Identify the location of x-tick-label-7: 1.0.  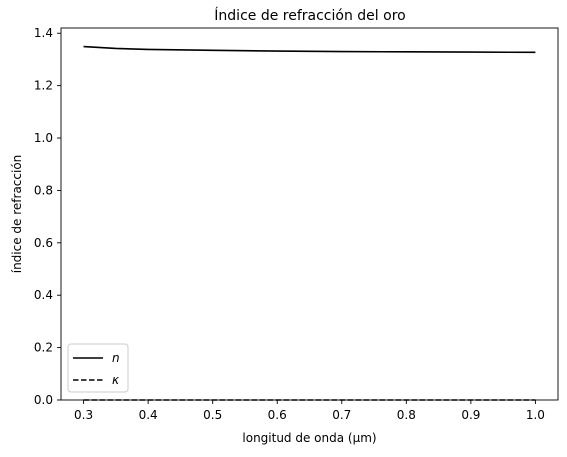
(535, 415).